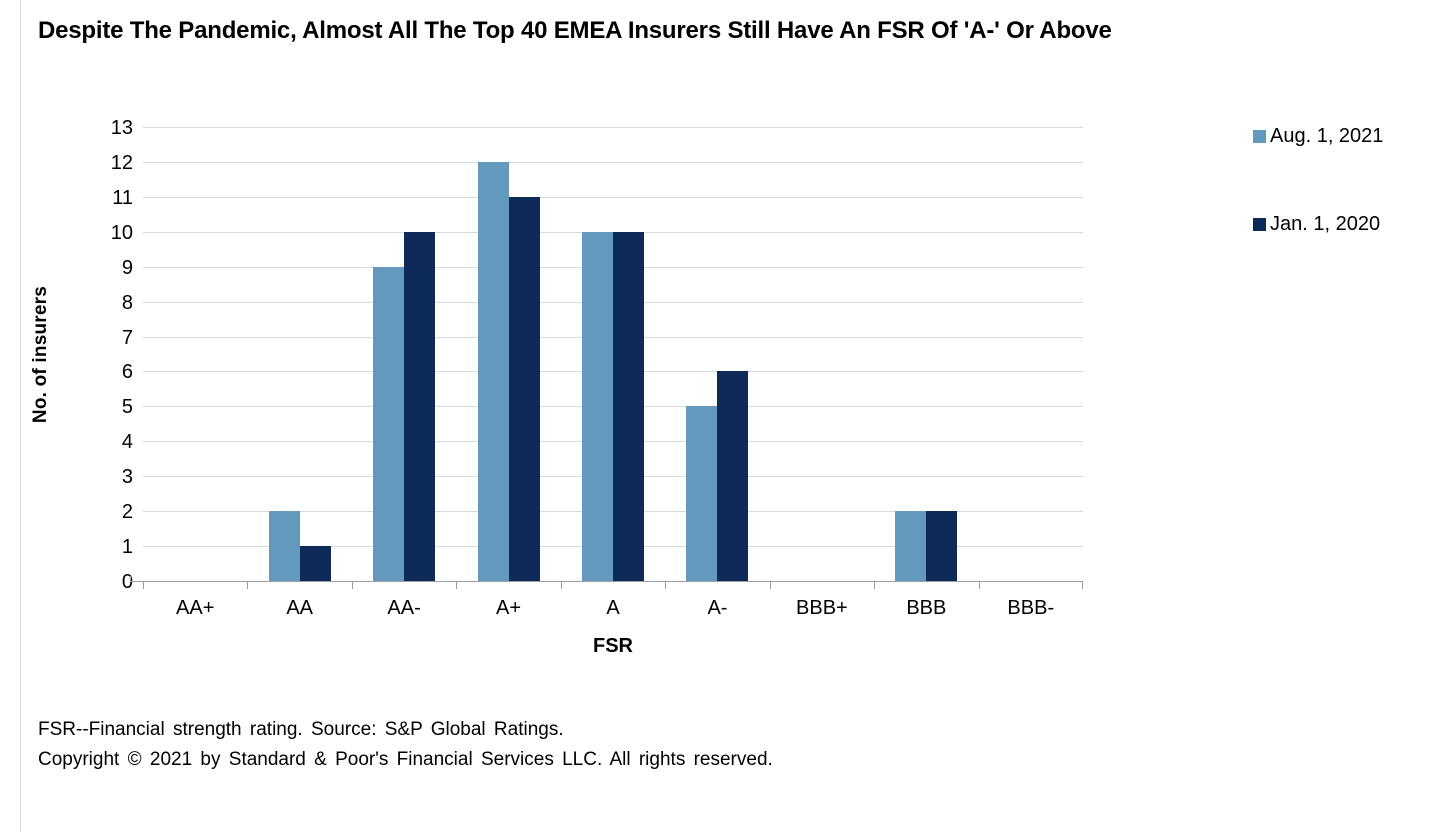 Image resolution: width=1438 pixels, height=832 pixels. What do you see at coordinates (911, 546) in the screenshot?
I see `bar-BBB-aug-2021` at bounding box center [911, 546].